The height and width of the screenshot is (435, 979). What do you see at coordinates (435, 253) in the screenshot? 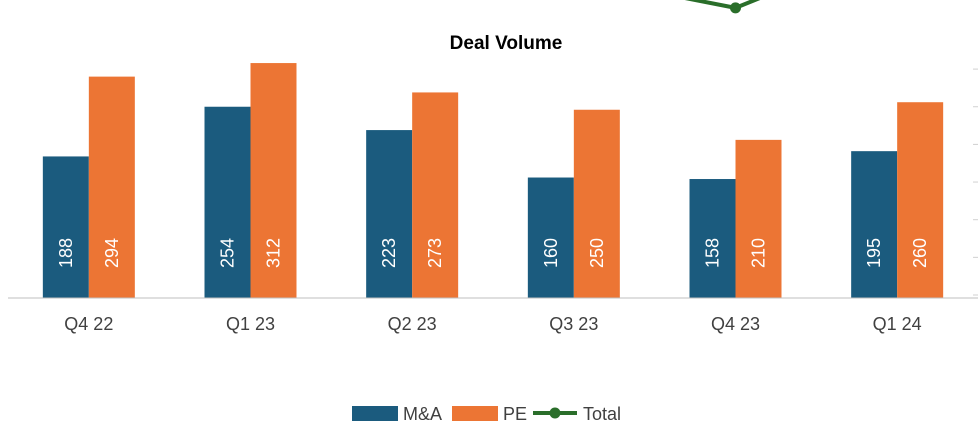
I see `pe-bar-label: 273` at bounding box center [435, 253].